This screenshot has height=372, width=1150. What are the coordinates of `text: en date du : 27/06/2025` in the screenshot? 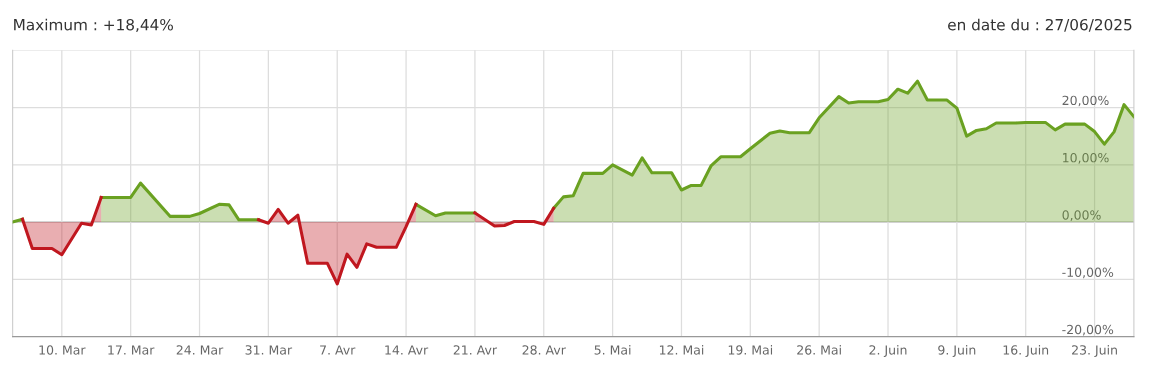 It's located at (1040, 25).